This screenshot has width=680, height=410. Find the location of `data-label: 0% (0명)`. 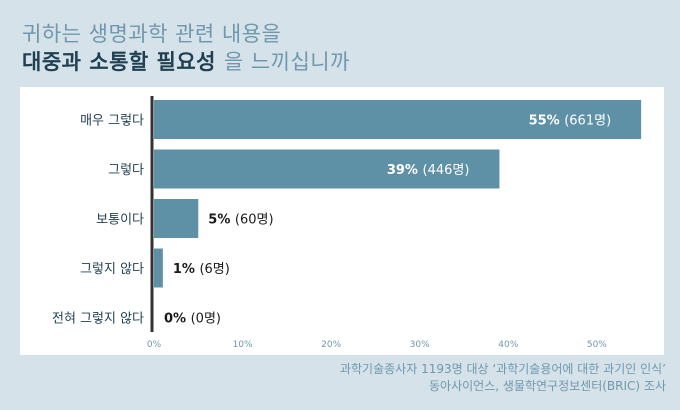

data-label: 0% (0명) is located at coordinates (192, 319).